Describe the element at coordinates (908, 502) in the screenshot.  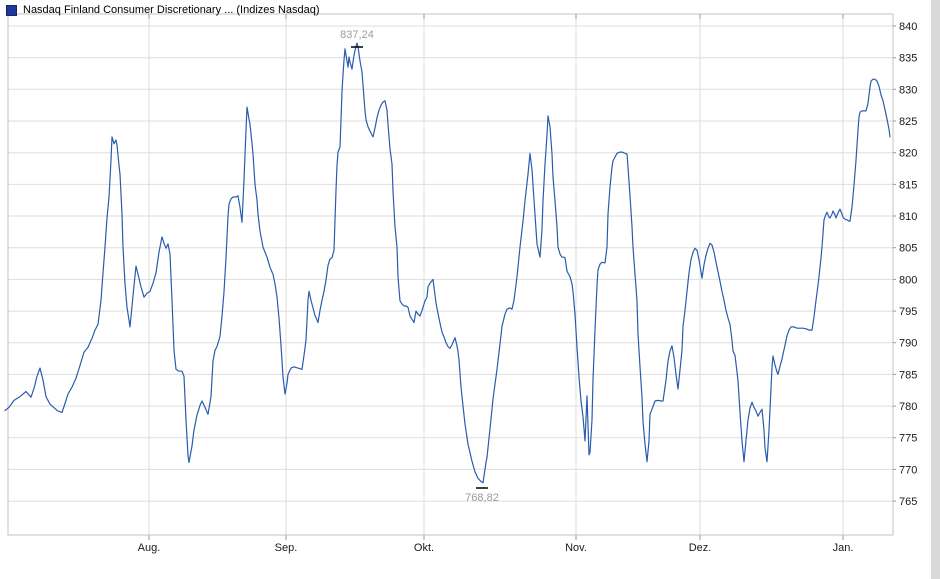
I see `y-axis-label: 765` at that location.